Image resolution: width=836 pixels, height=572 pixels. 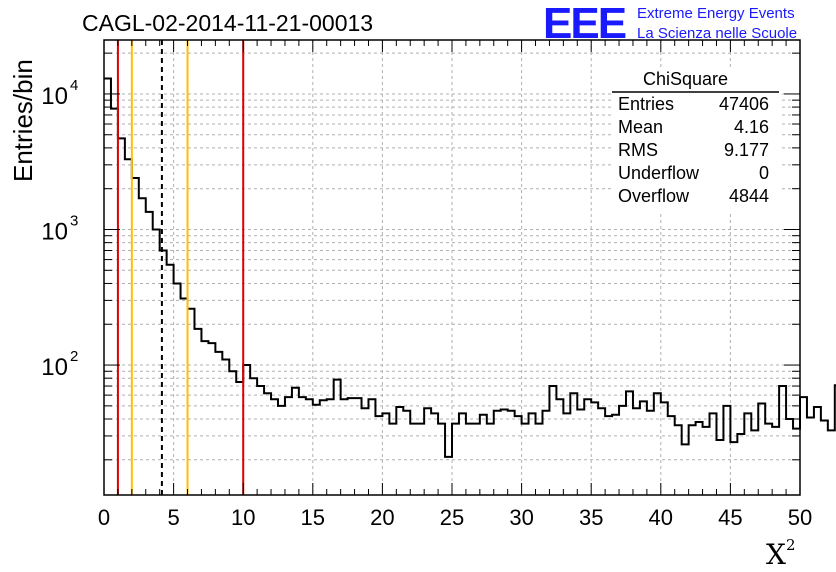 I want to click on stats-box-title: ChiSquare, so click(x=685, y=79).